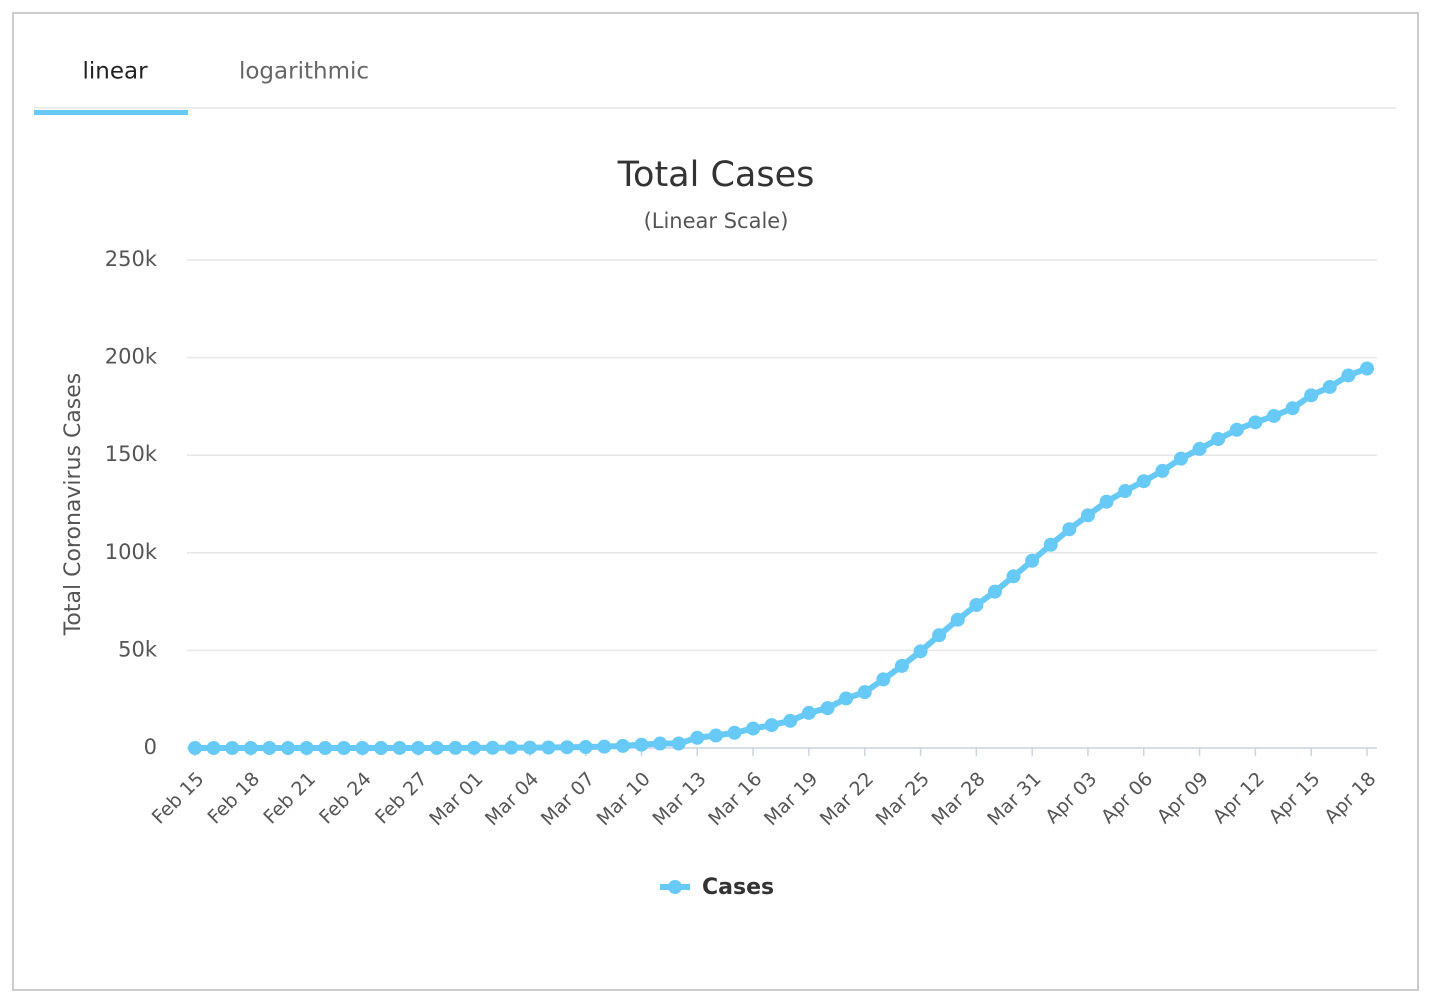  Describe the element at coordinates (138, 649) in the screenshot. I see `y-tick-label: 50k` at that location.